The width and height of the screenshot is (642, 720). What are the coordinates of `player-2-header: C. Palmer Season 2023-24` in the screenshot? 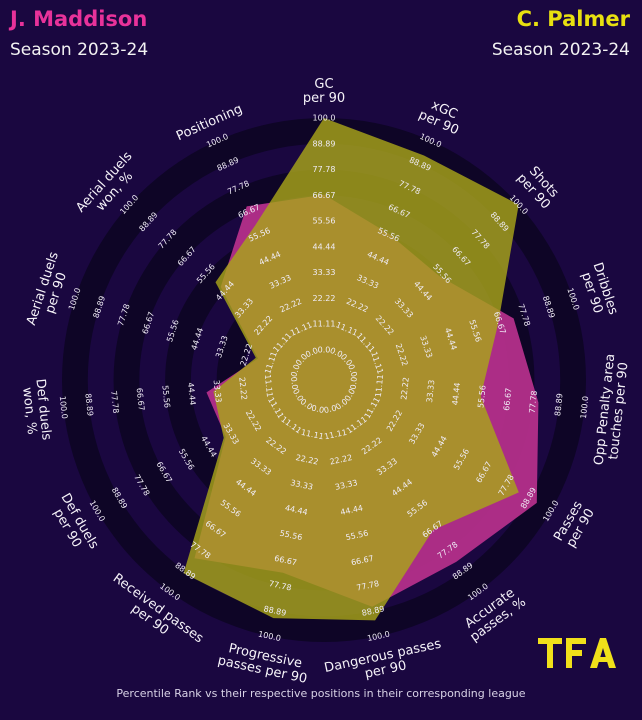 It's located at (561, 34).